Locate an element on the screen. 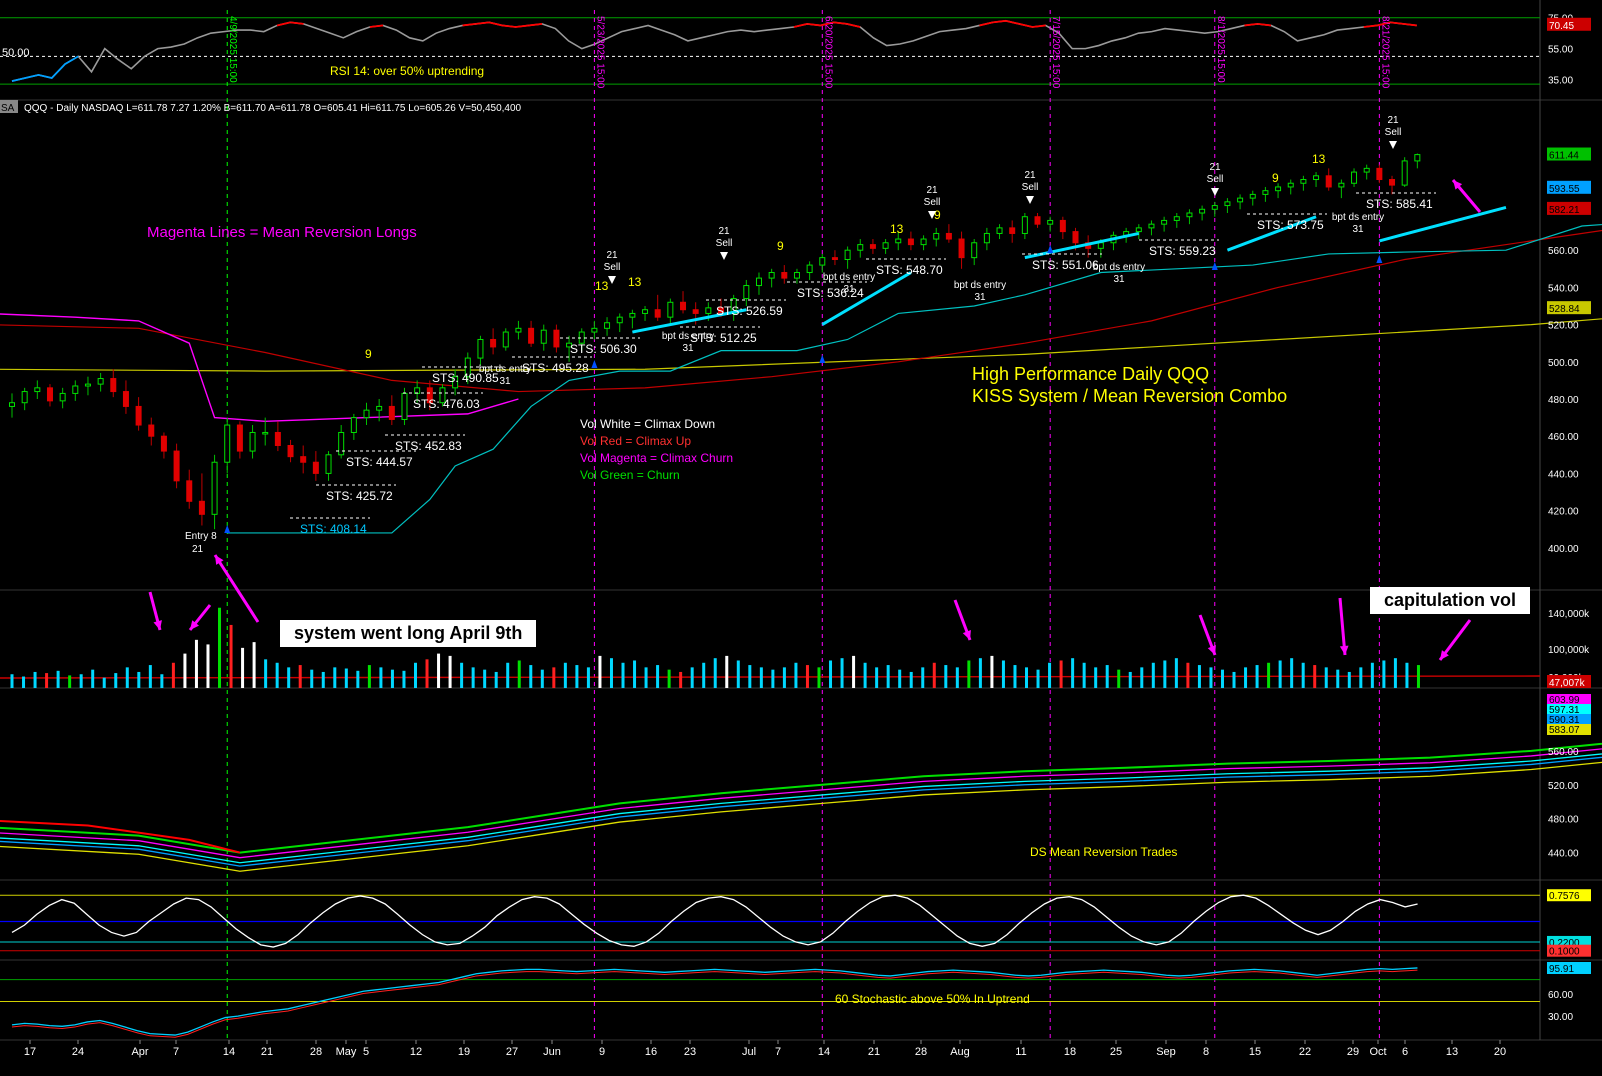  bpt-label: bpt ds entry is located at coordinates (1119, 267).